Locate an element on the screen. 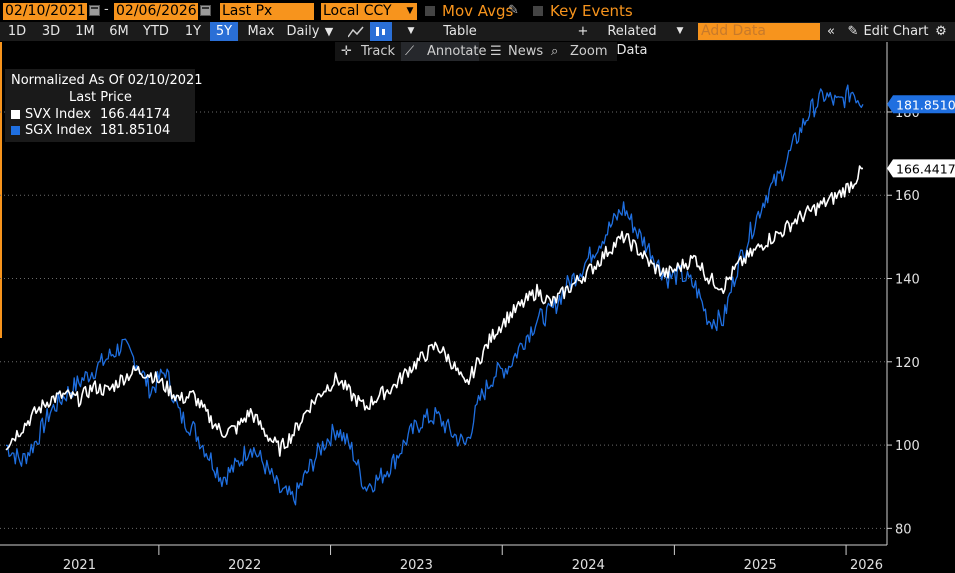 This screenshot has height=573, width=955. crosshair-icon: ✛ is located at coordinates (346, 51).